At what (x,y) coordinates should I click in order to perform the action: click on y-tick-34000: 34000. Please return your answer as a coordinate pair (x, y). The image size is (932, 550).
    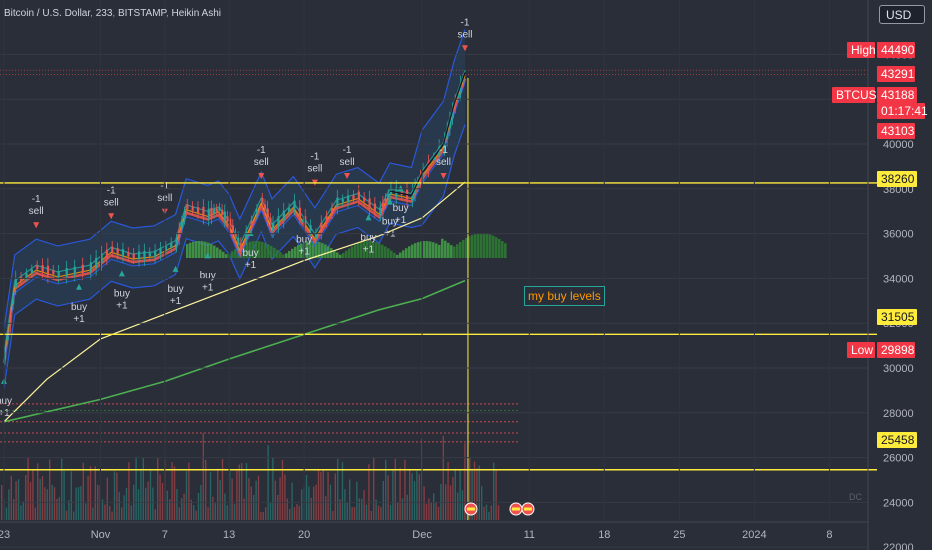
    Looking at the image, I should click on (898, 279).